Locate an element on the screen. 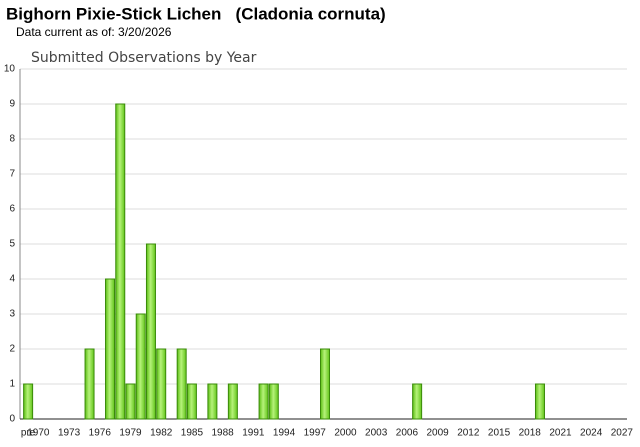  y-tick-label: 6 is located at coordinates (12, 209).